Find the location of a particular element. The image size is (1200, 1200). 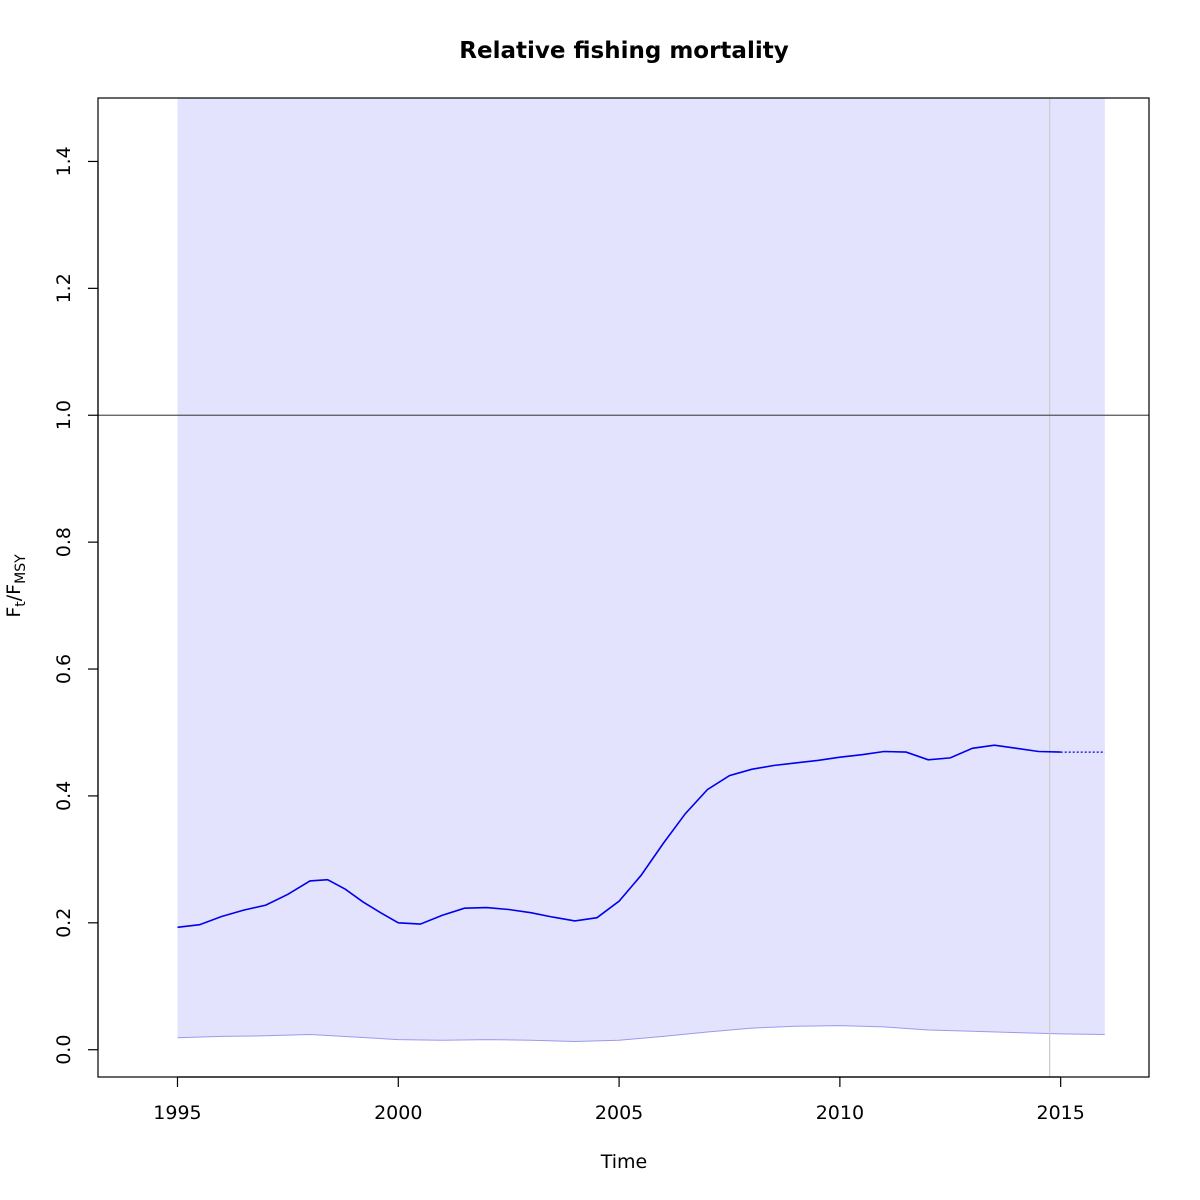

y-tick-label-0.2: 0.2 is located at coordinates (64, 923).